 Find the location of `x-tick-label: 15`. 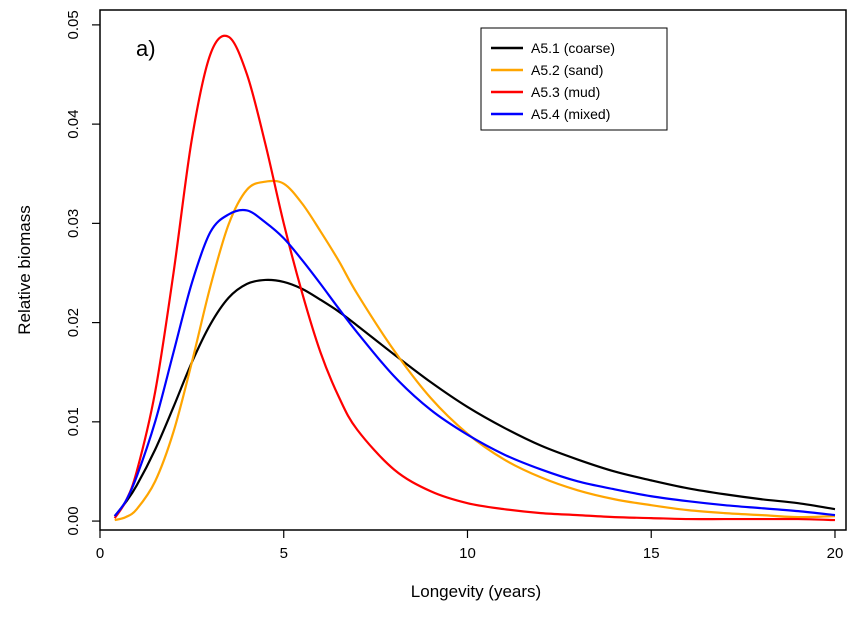

x-tick-label: 15 is located at coordinates (651, 553).